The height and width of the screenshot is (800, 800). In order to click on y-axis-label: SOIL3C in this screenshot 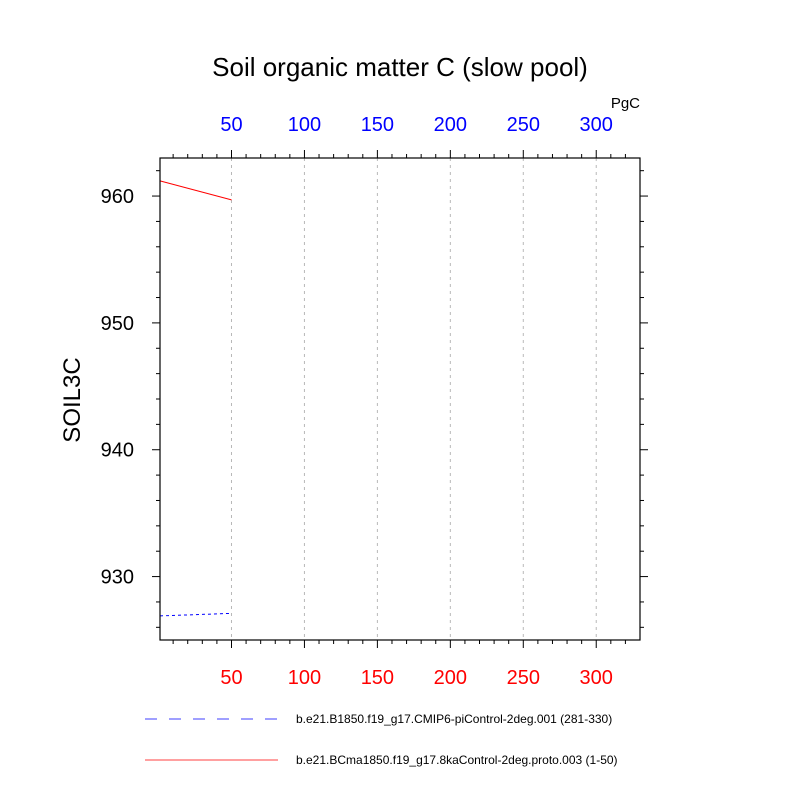, I will do `click(72, 399)`.